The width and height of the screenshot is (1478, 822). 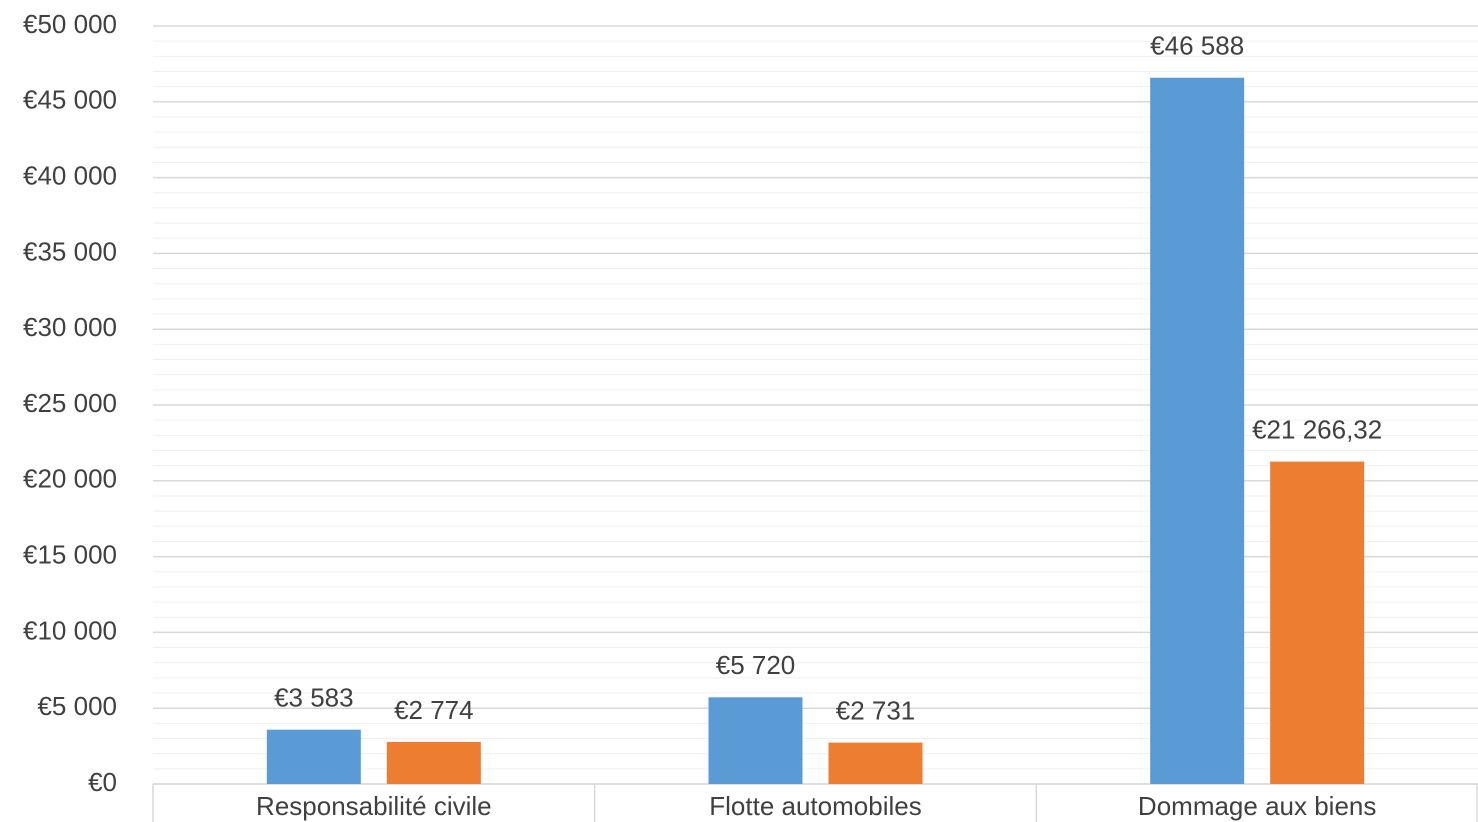 What do you see at coordinates (756, 665) in the screenshot?
I see `data-label: €5 720` at bounding box center [756, 665].